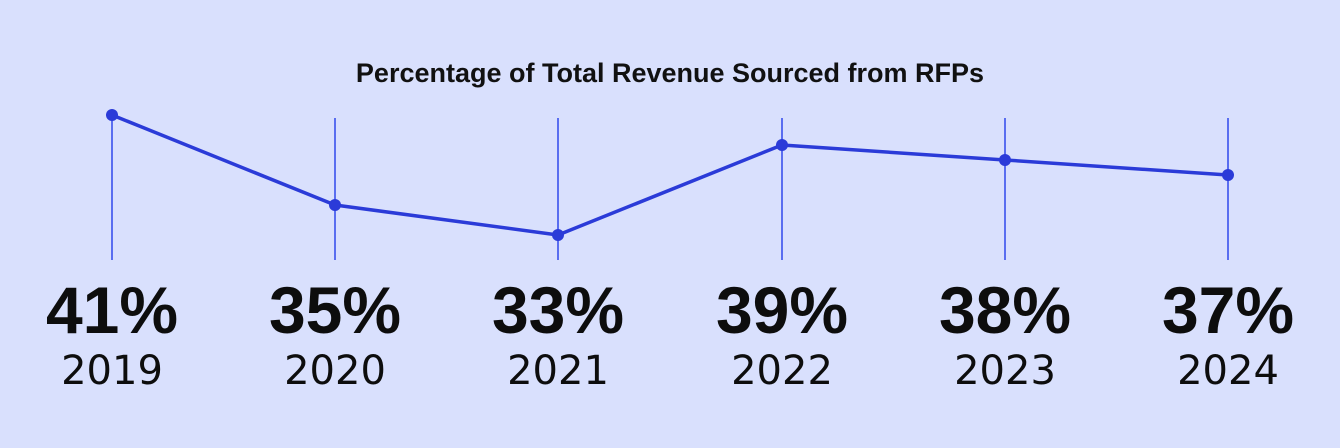 The width and height of the screenshot is (1340, 448). What do you see at coordinates (112, 371) in the screenshot?
I see `x-tick-label-2019: 2019` at bounding box center [112, 371].